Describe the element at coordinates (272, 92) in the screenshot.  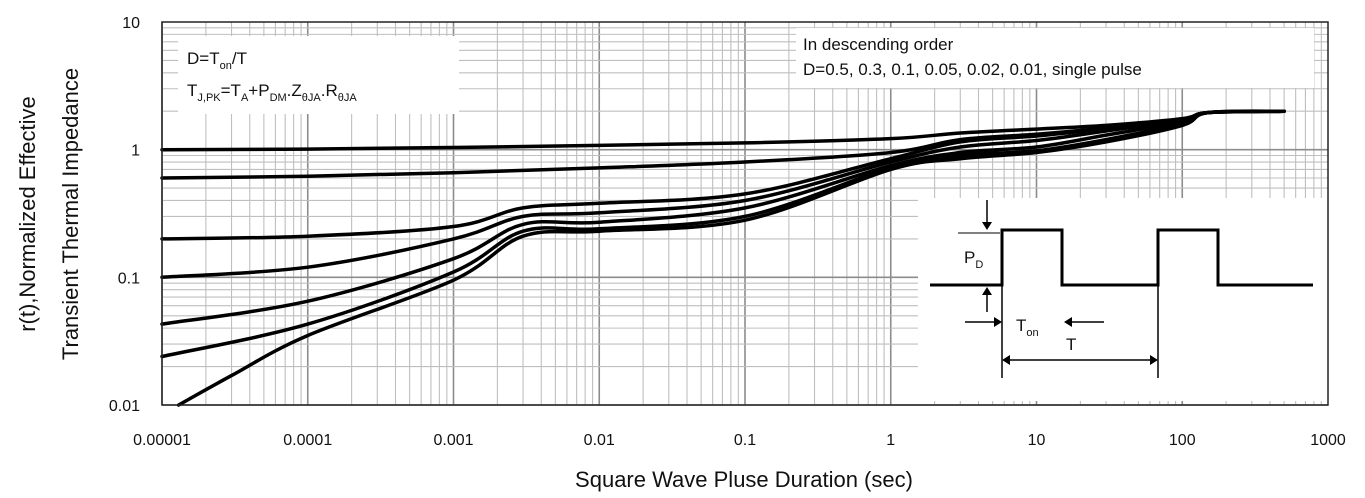
I see `formula-junction-temp: TJ,PK=TA+PDM.ZθJA.RθJA` at that location.